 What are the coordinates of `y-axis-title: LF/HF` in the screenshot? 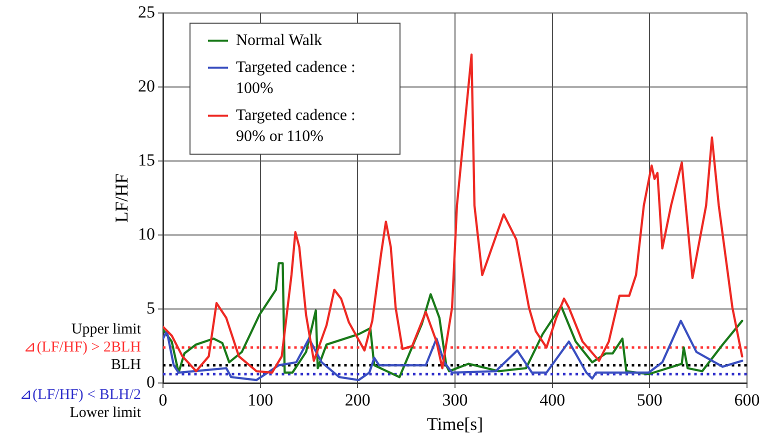 It's located at (122, 198).